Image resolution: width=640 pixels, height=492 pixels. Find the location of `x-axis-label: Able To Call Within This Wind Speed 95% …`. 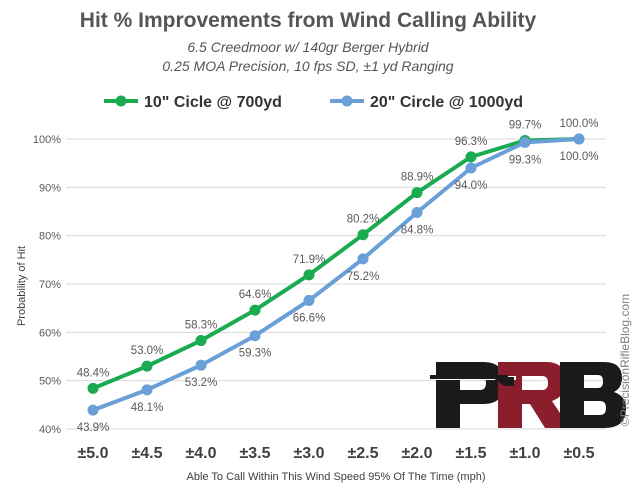

x-axis-label: Able To Call Within This Wind Speed 95% … is located at coordinates (336, 477).